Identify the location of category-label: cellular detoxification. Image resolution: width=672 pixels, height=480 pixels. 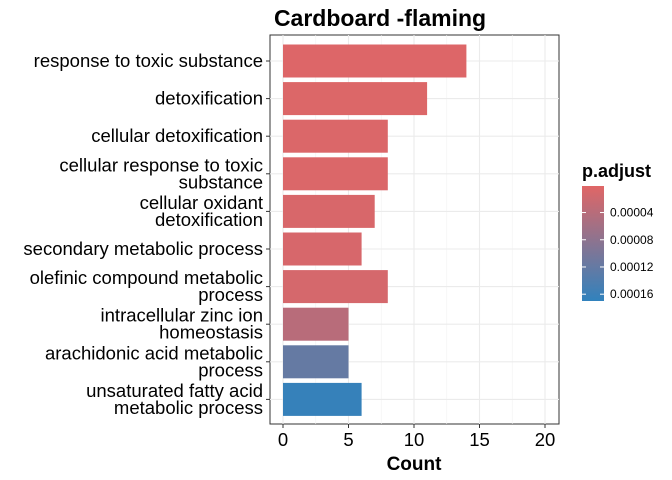
(177, 135).